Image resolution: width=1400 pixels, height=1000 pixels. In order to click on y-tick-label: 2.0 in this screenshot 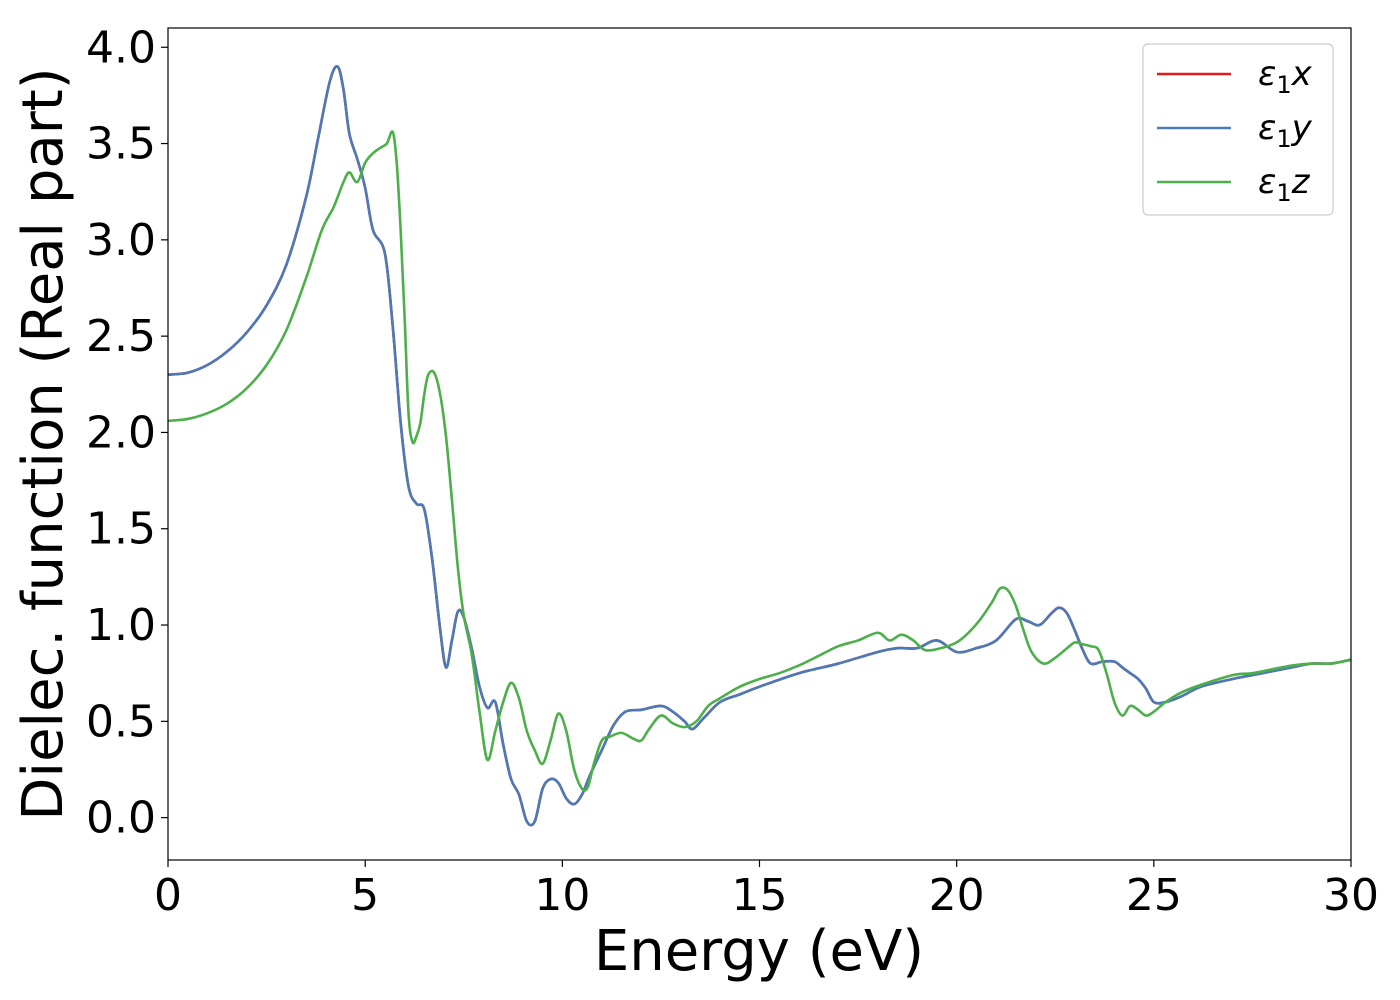, I will do `click(121, 432)`.